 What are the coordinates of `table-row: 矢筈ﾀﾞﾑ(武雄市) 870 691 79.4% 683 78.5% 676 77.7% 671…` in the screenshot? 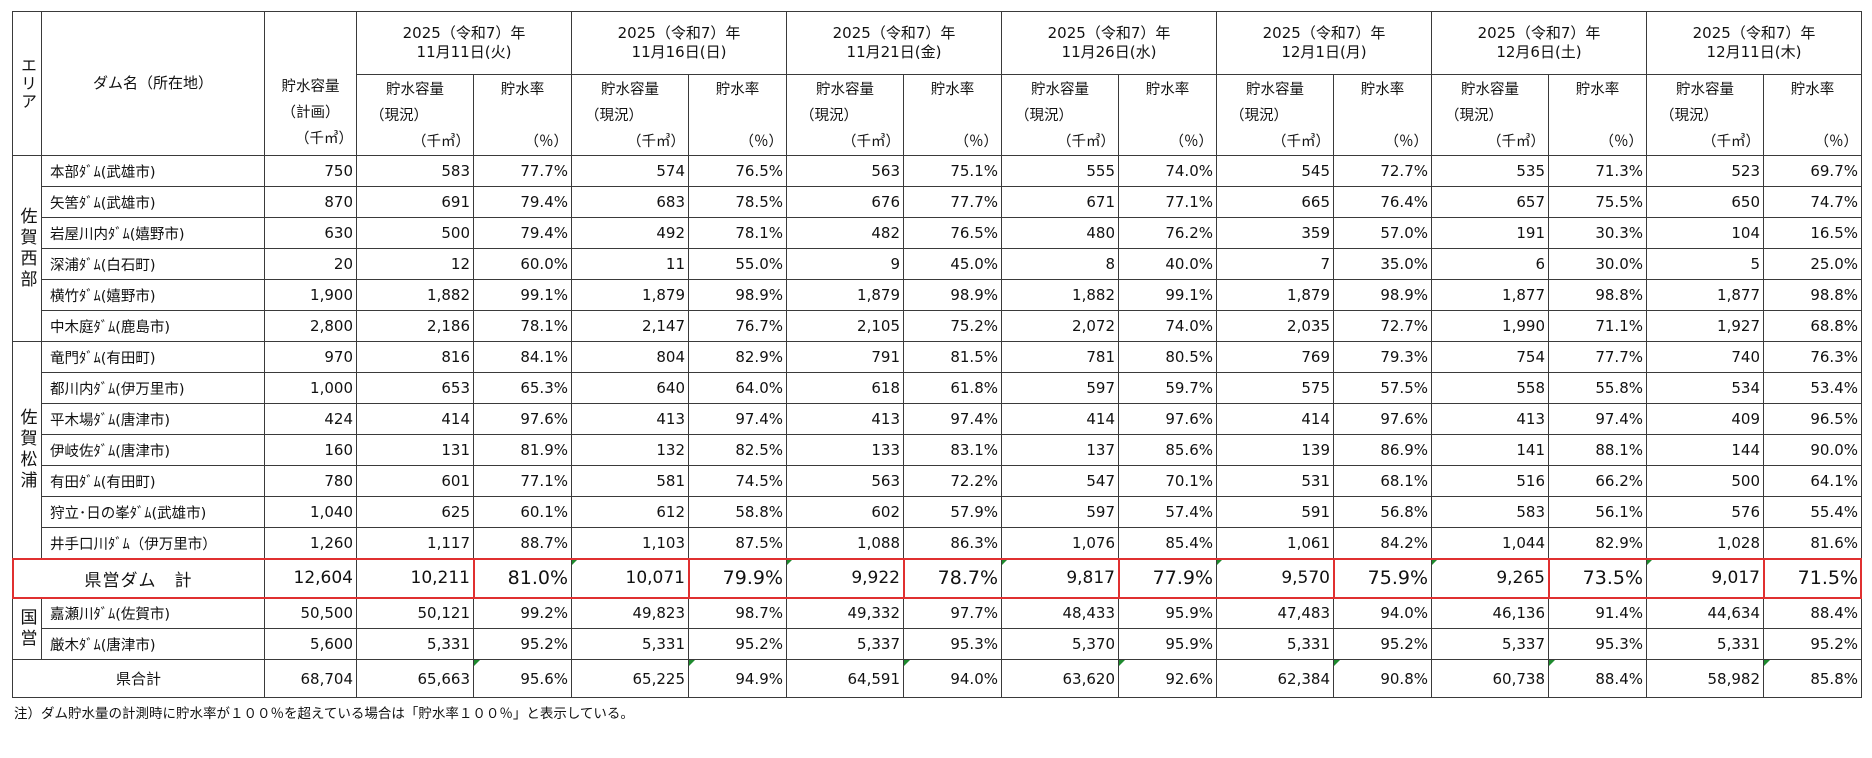 It's located at (937, 202).